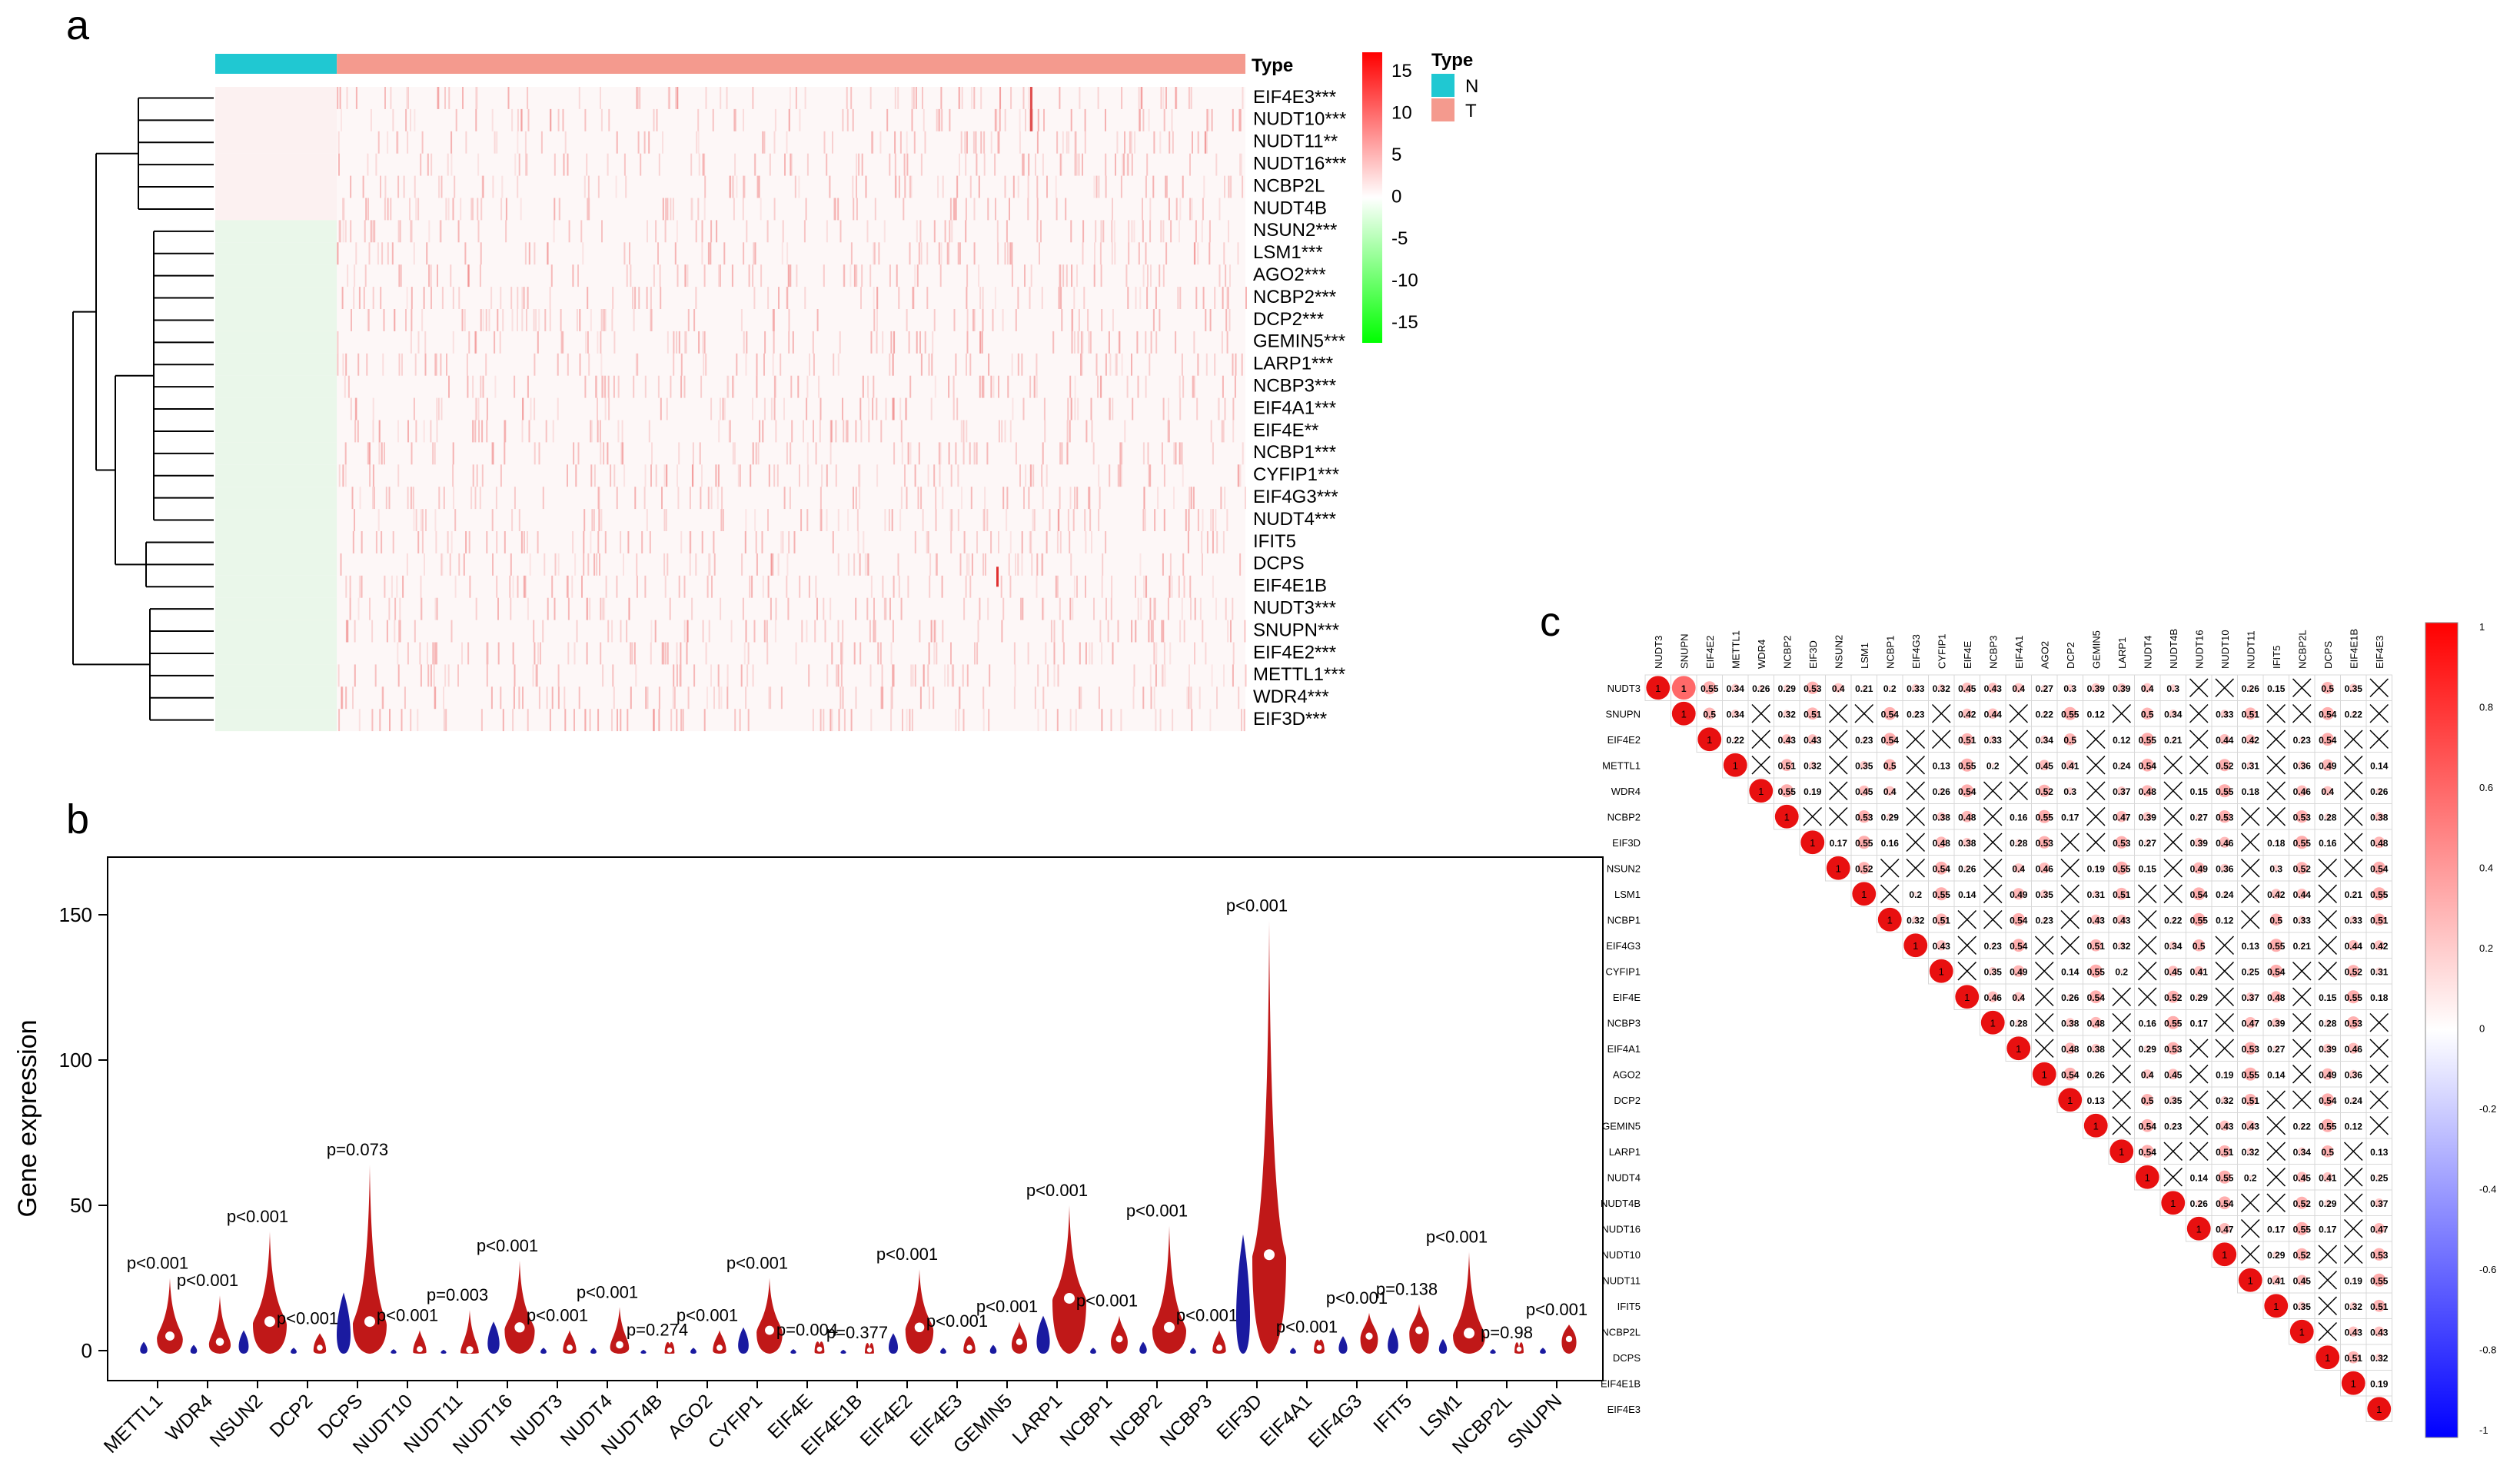 The height and width of the screenshot is (1469, 2520). Describe the element at coordinates (1157, 1210) in the screenshot. I see `p-value-label: p<0.001` at that location.